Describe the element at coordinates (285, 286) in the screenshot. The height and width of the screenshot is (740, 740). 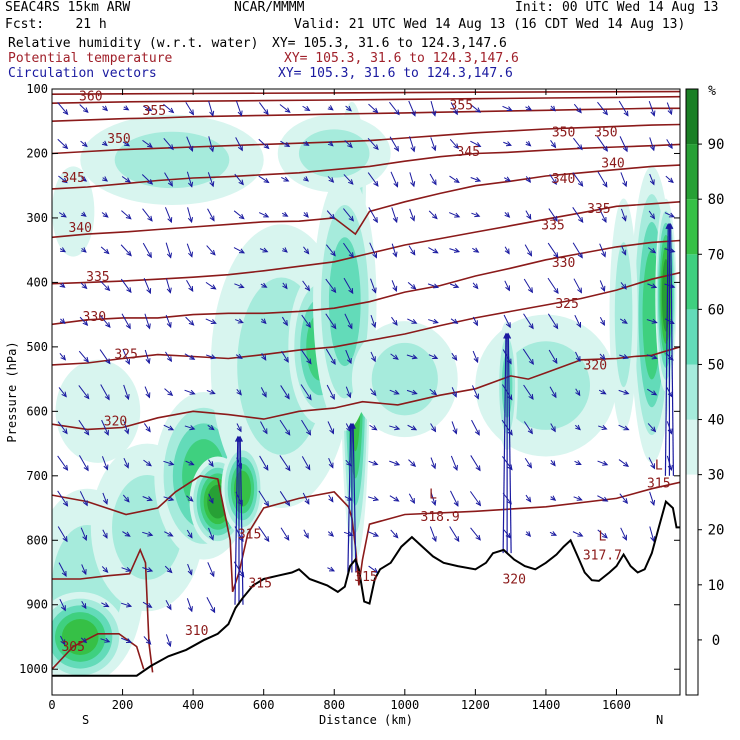
I see `vector-10-405-head` at that location.